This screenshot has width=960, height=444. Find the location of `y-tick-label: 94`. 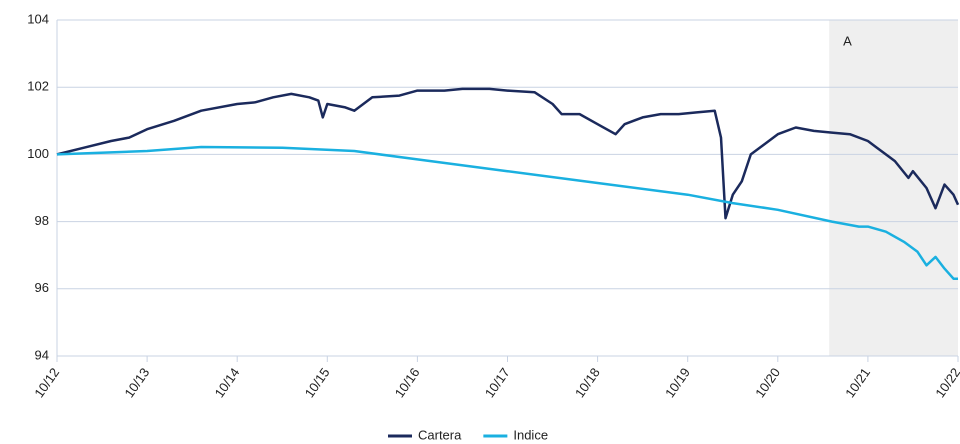

y-tick-label: 94 is located at coordinates (42, 354).